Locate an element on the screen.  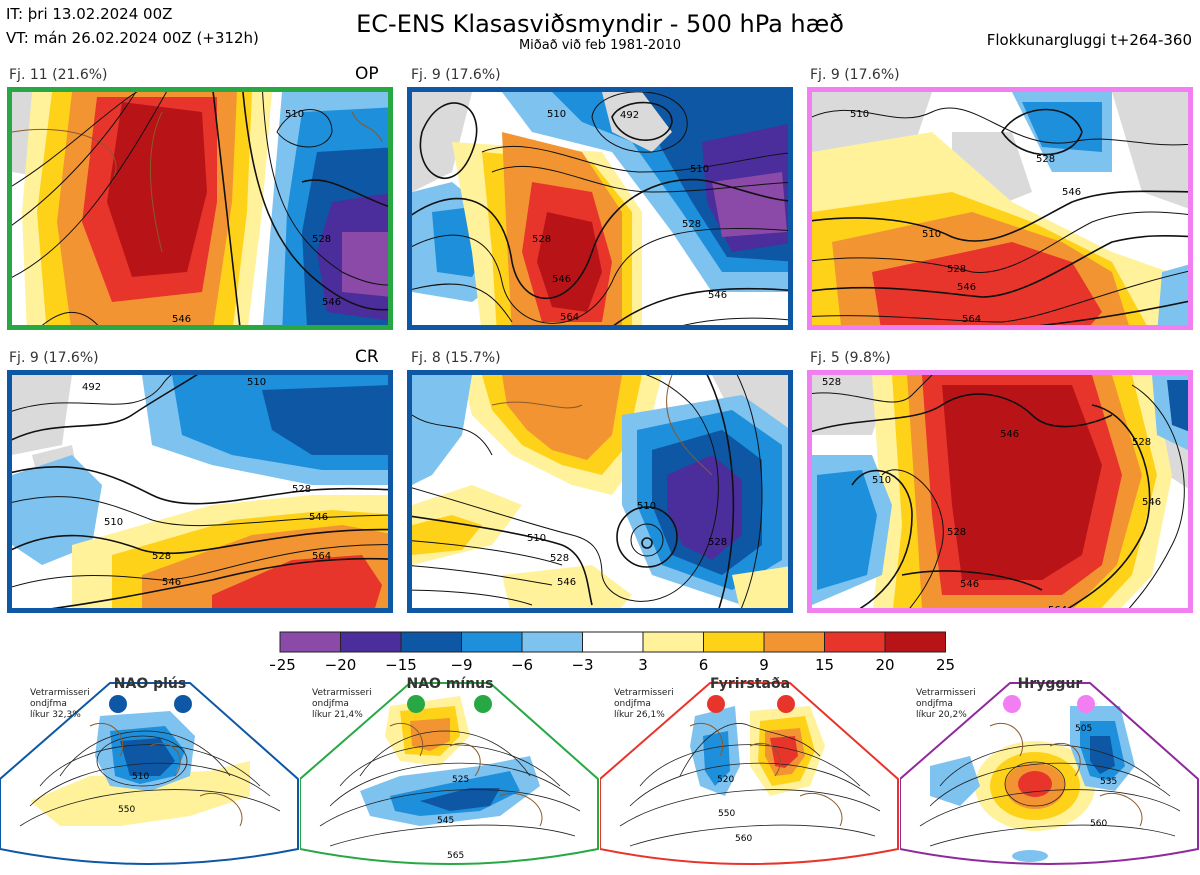
colorbar-tick-label: 25 is located at coordinates (945, 665).